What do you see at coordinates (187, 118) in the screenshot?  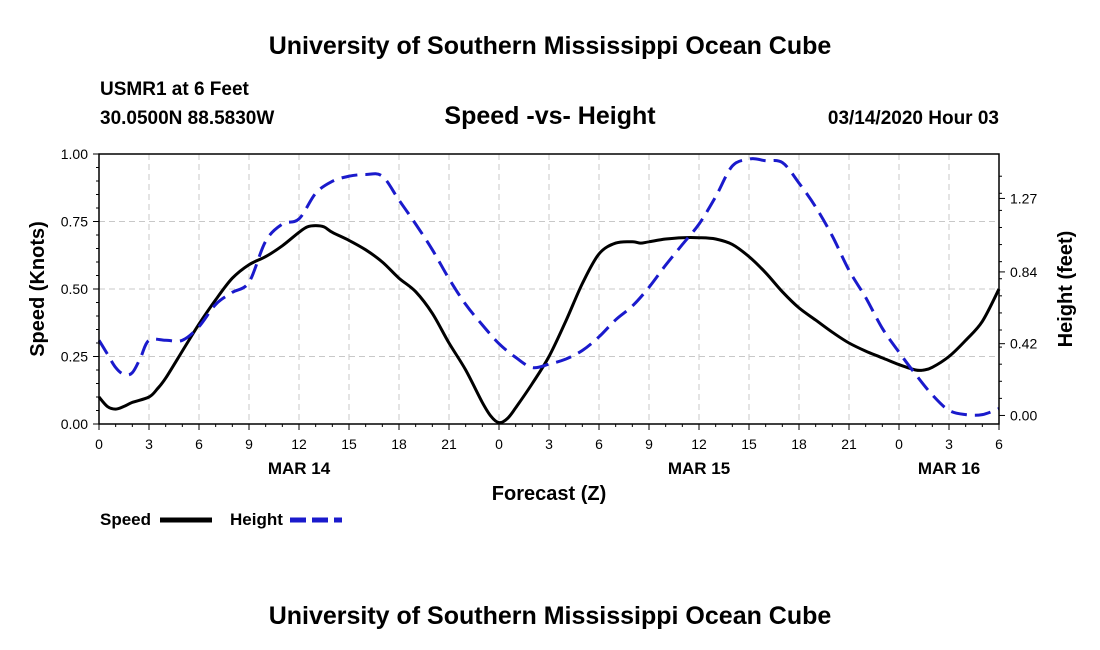 I see `coordinates-label: 30.0500N 88.5830W` at bounding box center [187, 118].